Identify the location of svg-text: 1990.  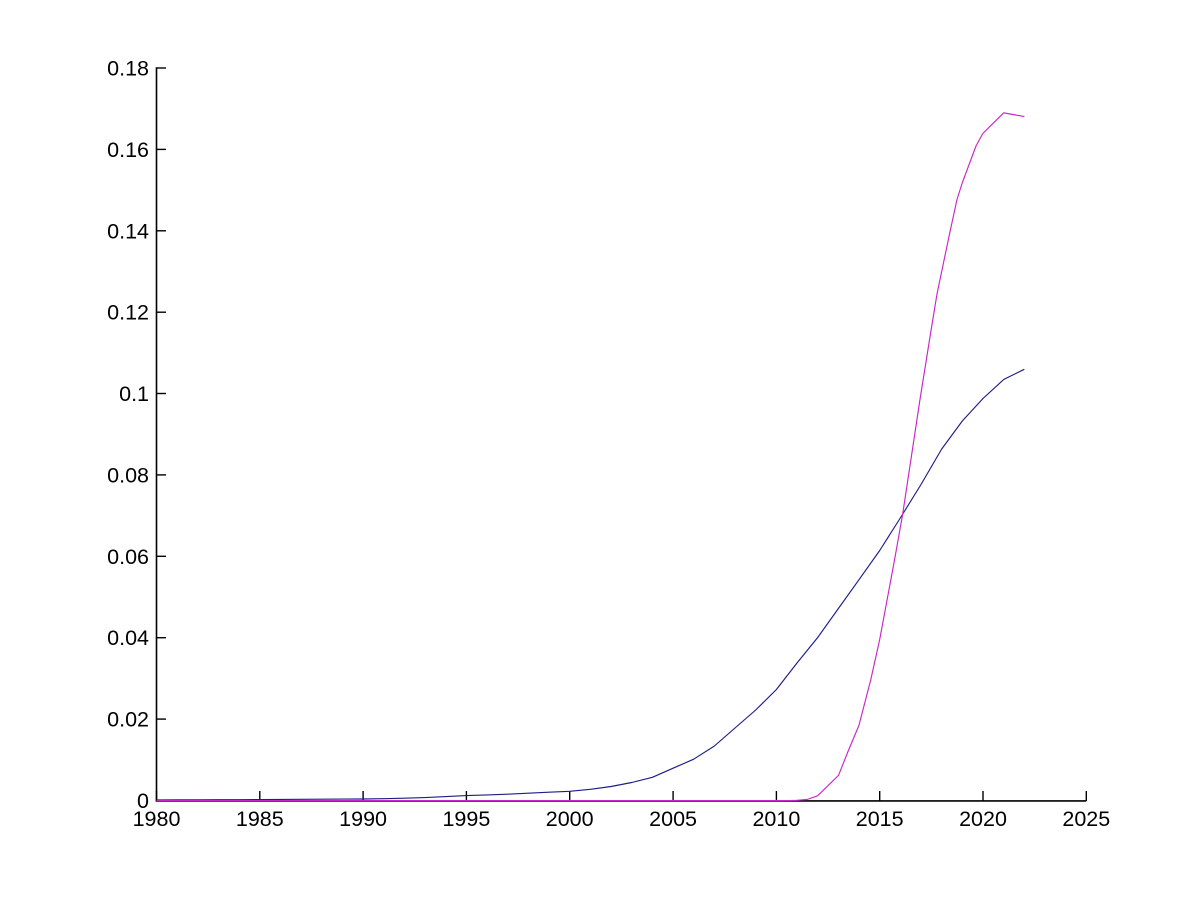
(363, 819).